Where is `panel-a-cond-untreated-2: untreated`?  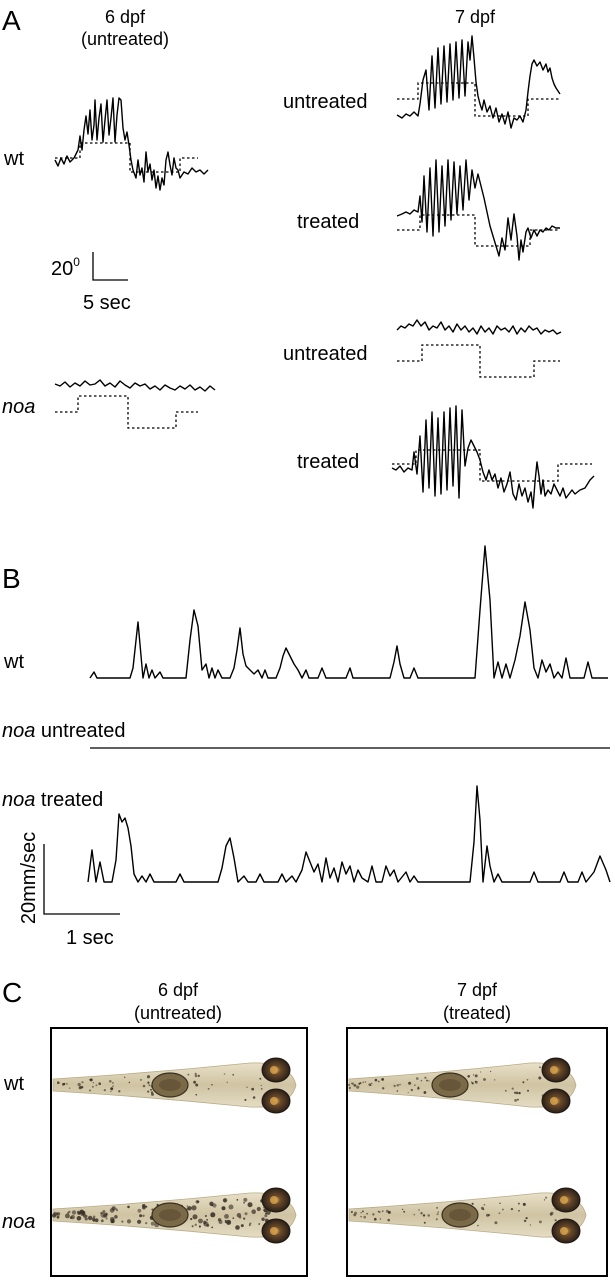 panel-a-cond-untreated-2: untreated is located at coordinates (325, 354).